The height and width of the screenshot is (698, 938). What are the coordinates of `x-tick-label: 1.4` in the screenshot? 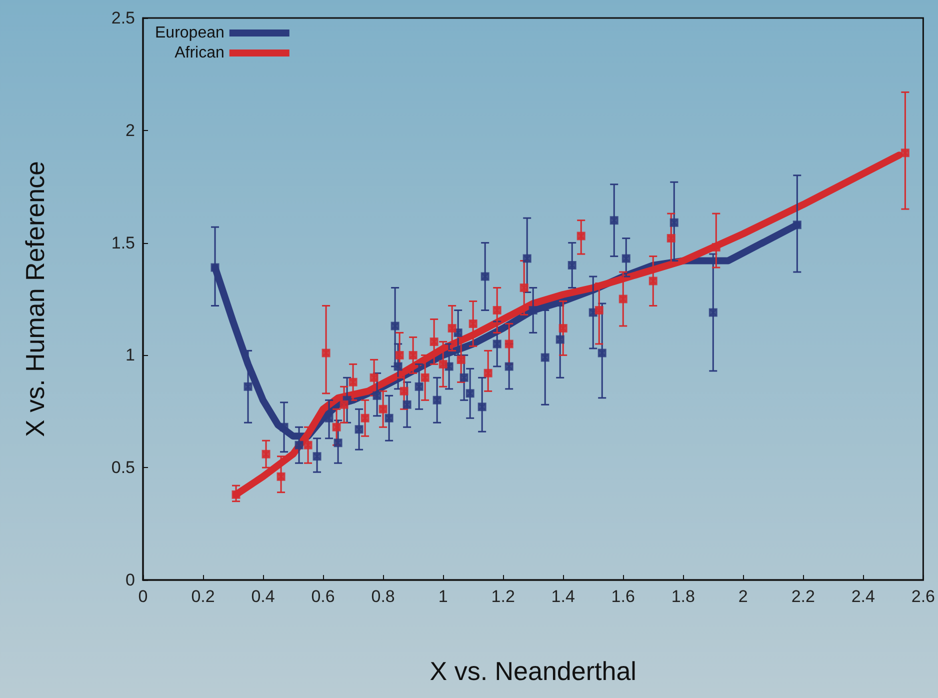 It's located at (563, 596).